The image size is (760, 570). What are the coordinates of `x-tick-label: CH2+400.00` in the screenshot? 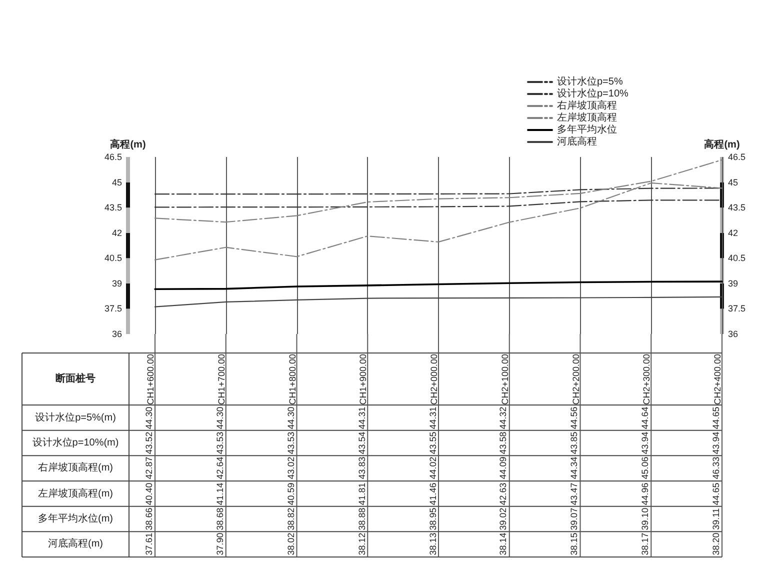 It's located at (717, 379).